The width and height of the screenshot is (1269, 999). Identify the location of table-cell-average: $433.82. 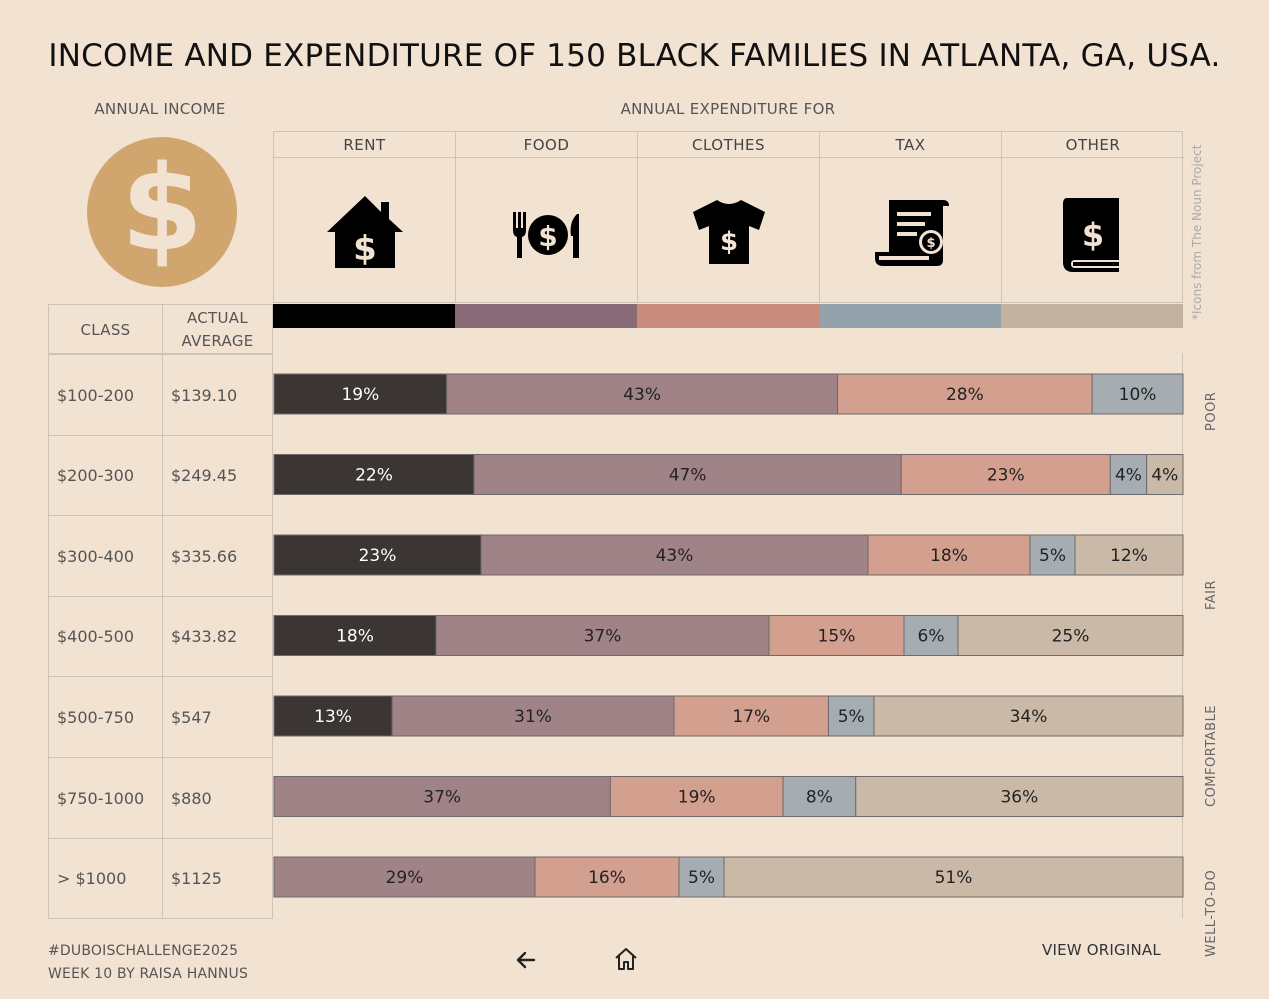
(217, 636).